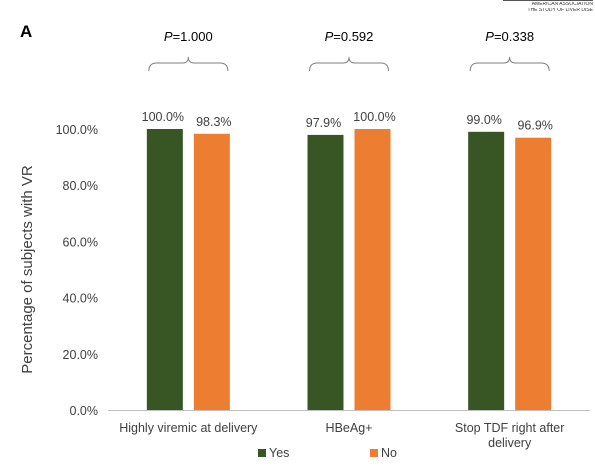  I want to click on y-axis-title: Percentage of subjects with VR, so click(27, 269).